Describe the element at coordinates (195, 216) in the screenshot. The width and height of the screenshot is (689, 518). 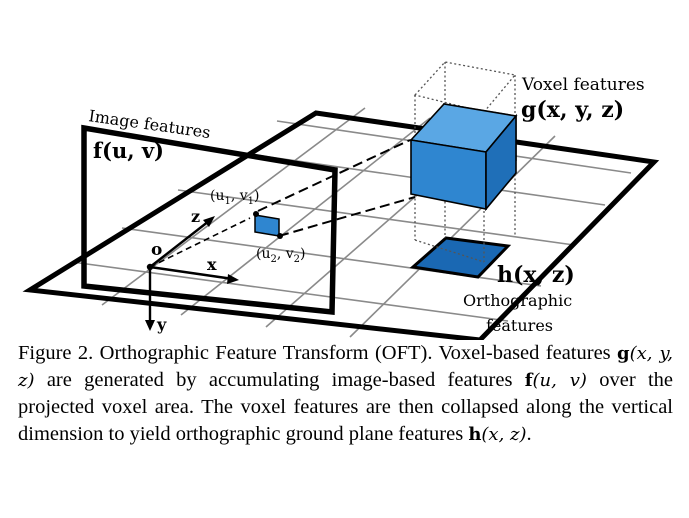
I see `axis-z-label: z` at that location.